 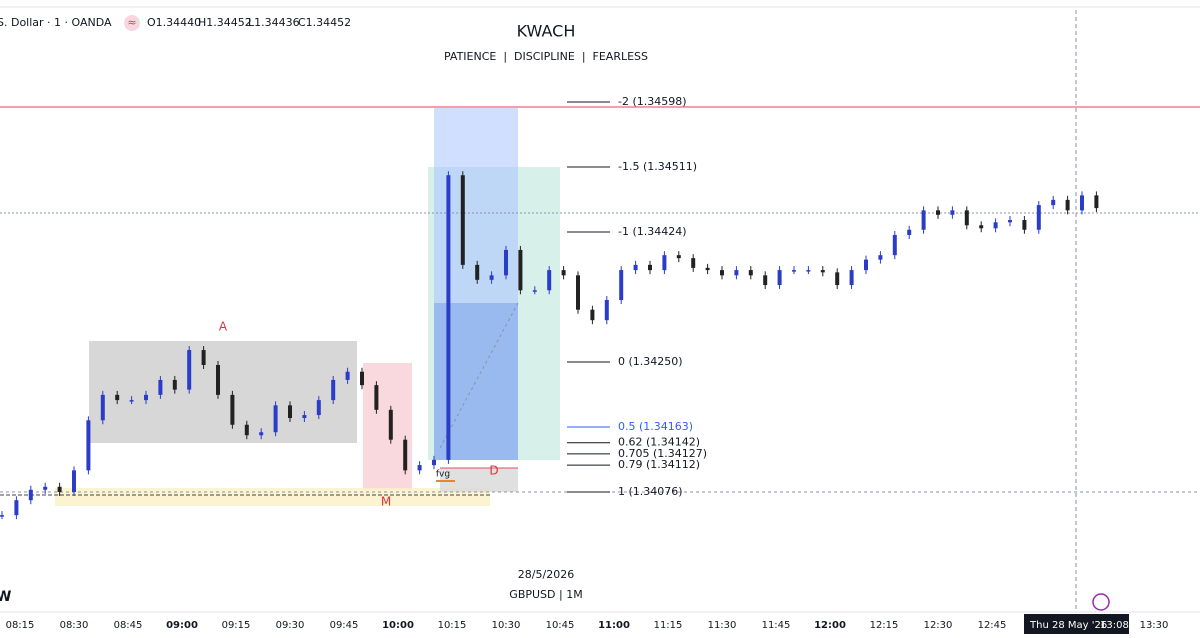 What do you see at coordinates (398, 625) in the screenshot?
I see `time-label: 10:00` at bounding box center [398, 625].